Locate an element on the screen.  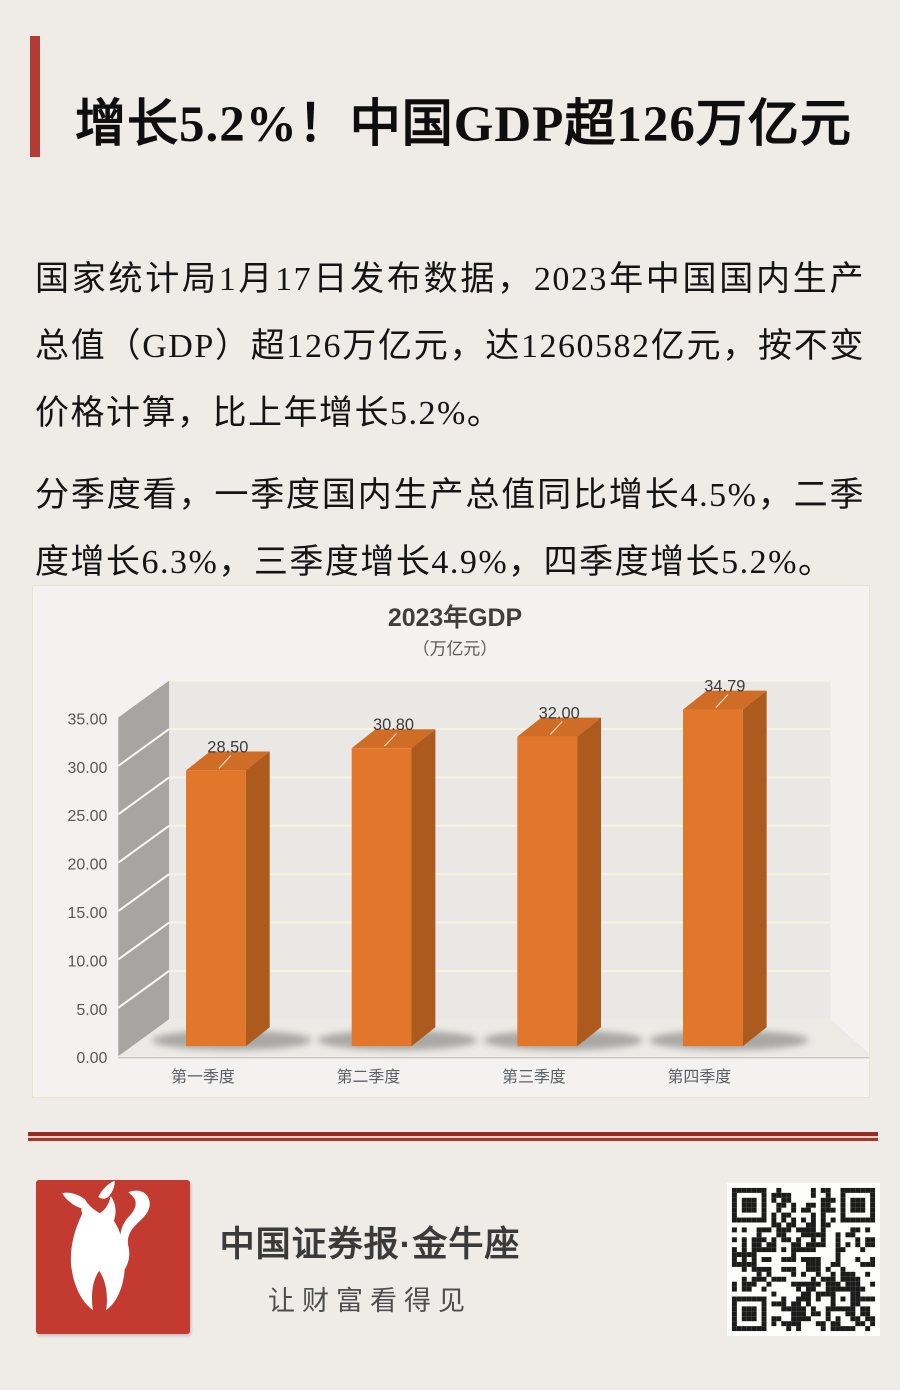
y-axis-tick-label: 20.00 is located at coordinates (88, 865).